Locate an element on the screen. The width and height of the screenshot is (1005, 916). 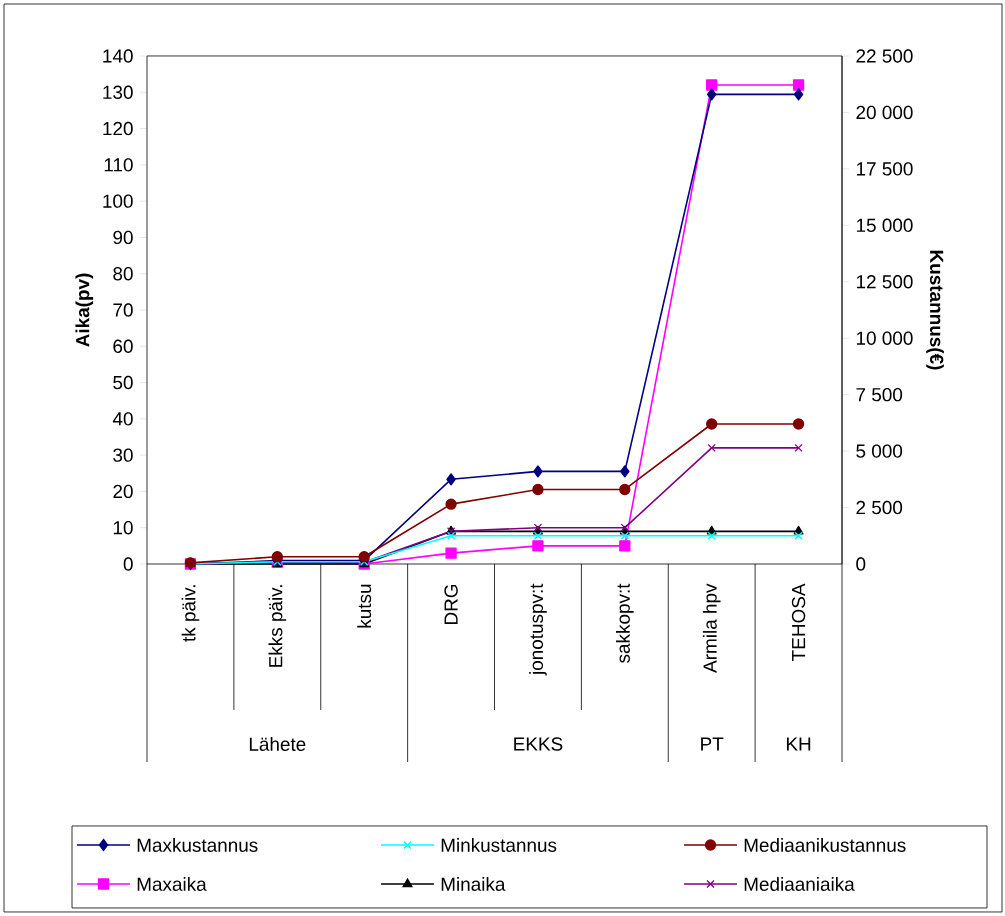
text: PT is located at coordinates (712, 744).